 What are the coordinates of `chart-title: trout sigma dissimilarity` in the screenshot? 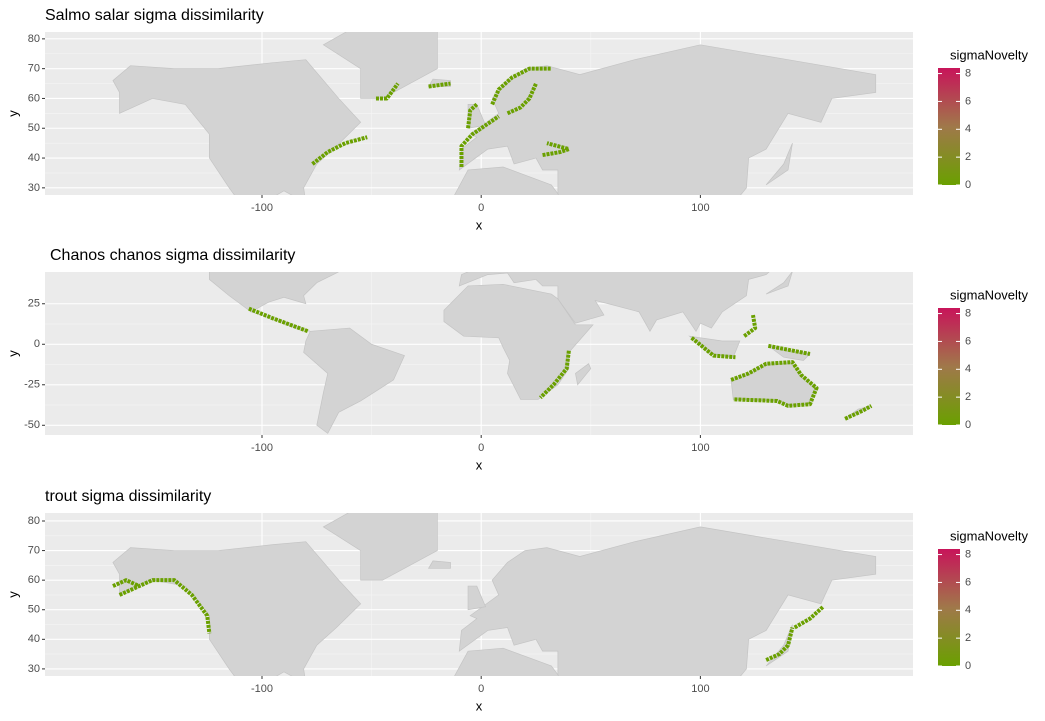 It's located at (128, 496).